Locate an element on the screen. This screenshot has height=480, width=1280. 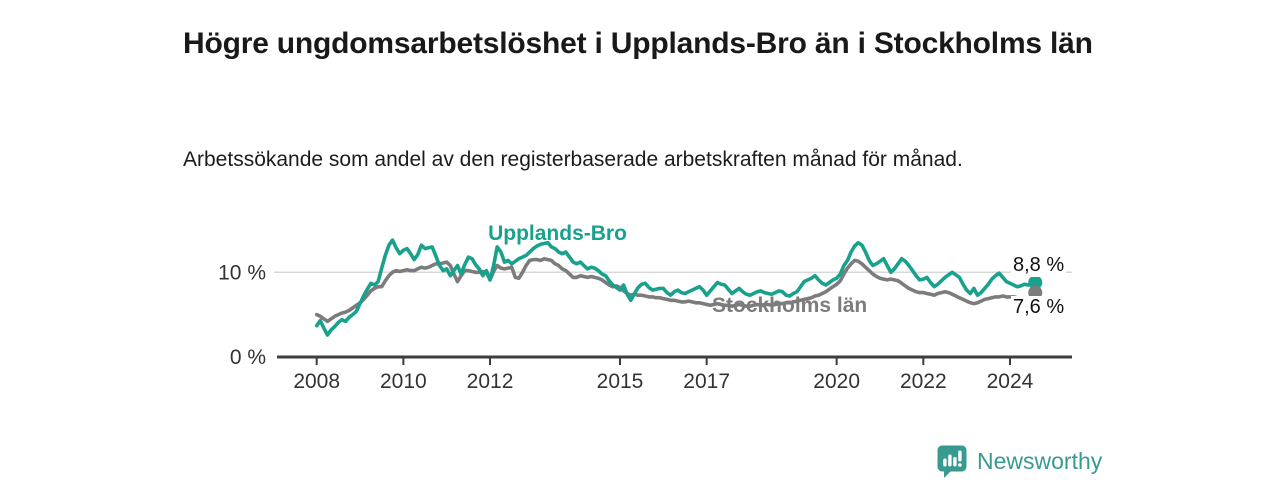
newsworthy-logo: Newsworthy is located at coordinates (1019, 461).